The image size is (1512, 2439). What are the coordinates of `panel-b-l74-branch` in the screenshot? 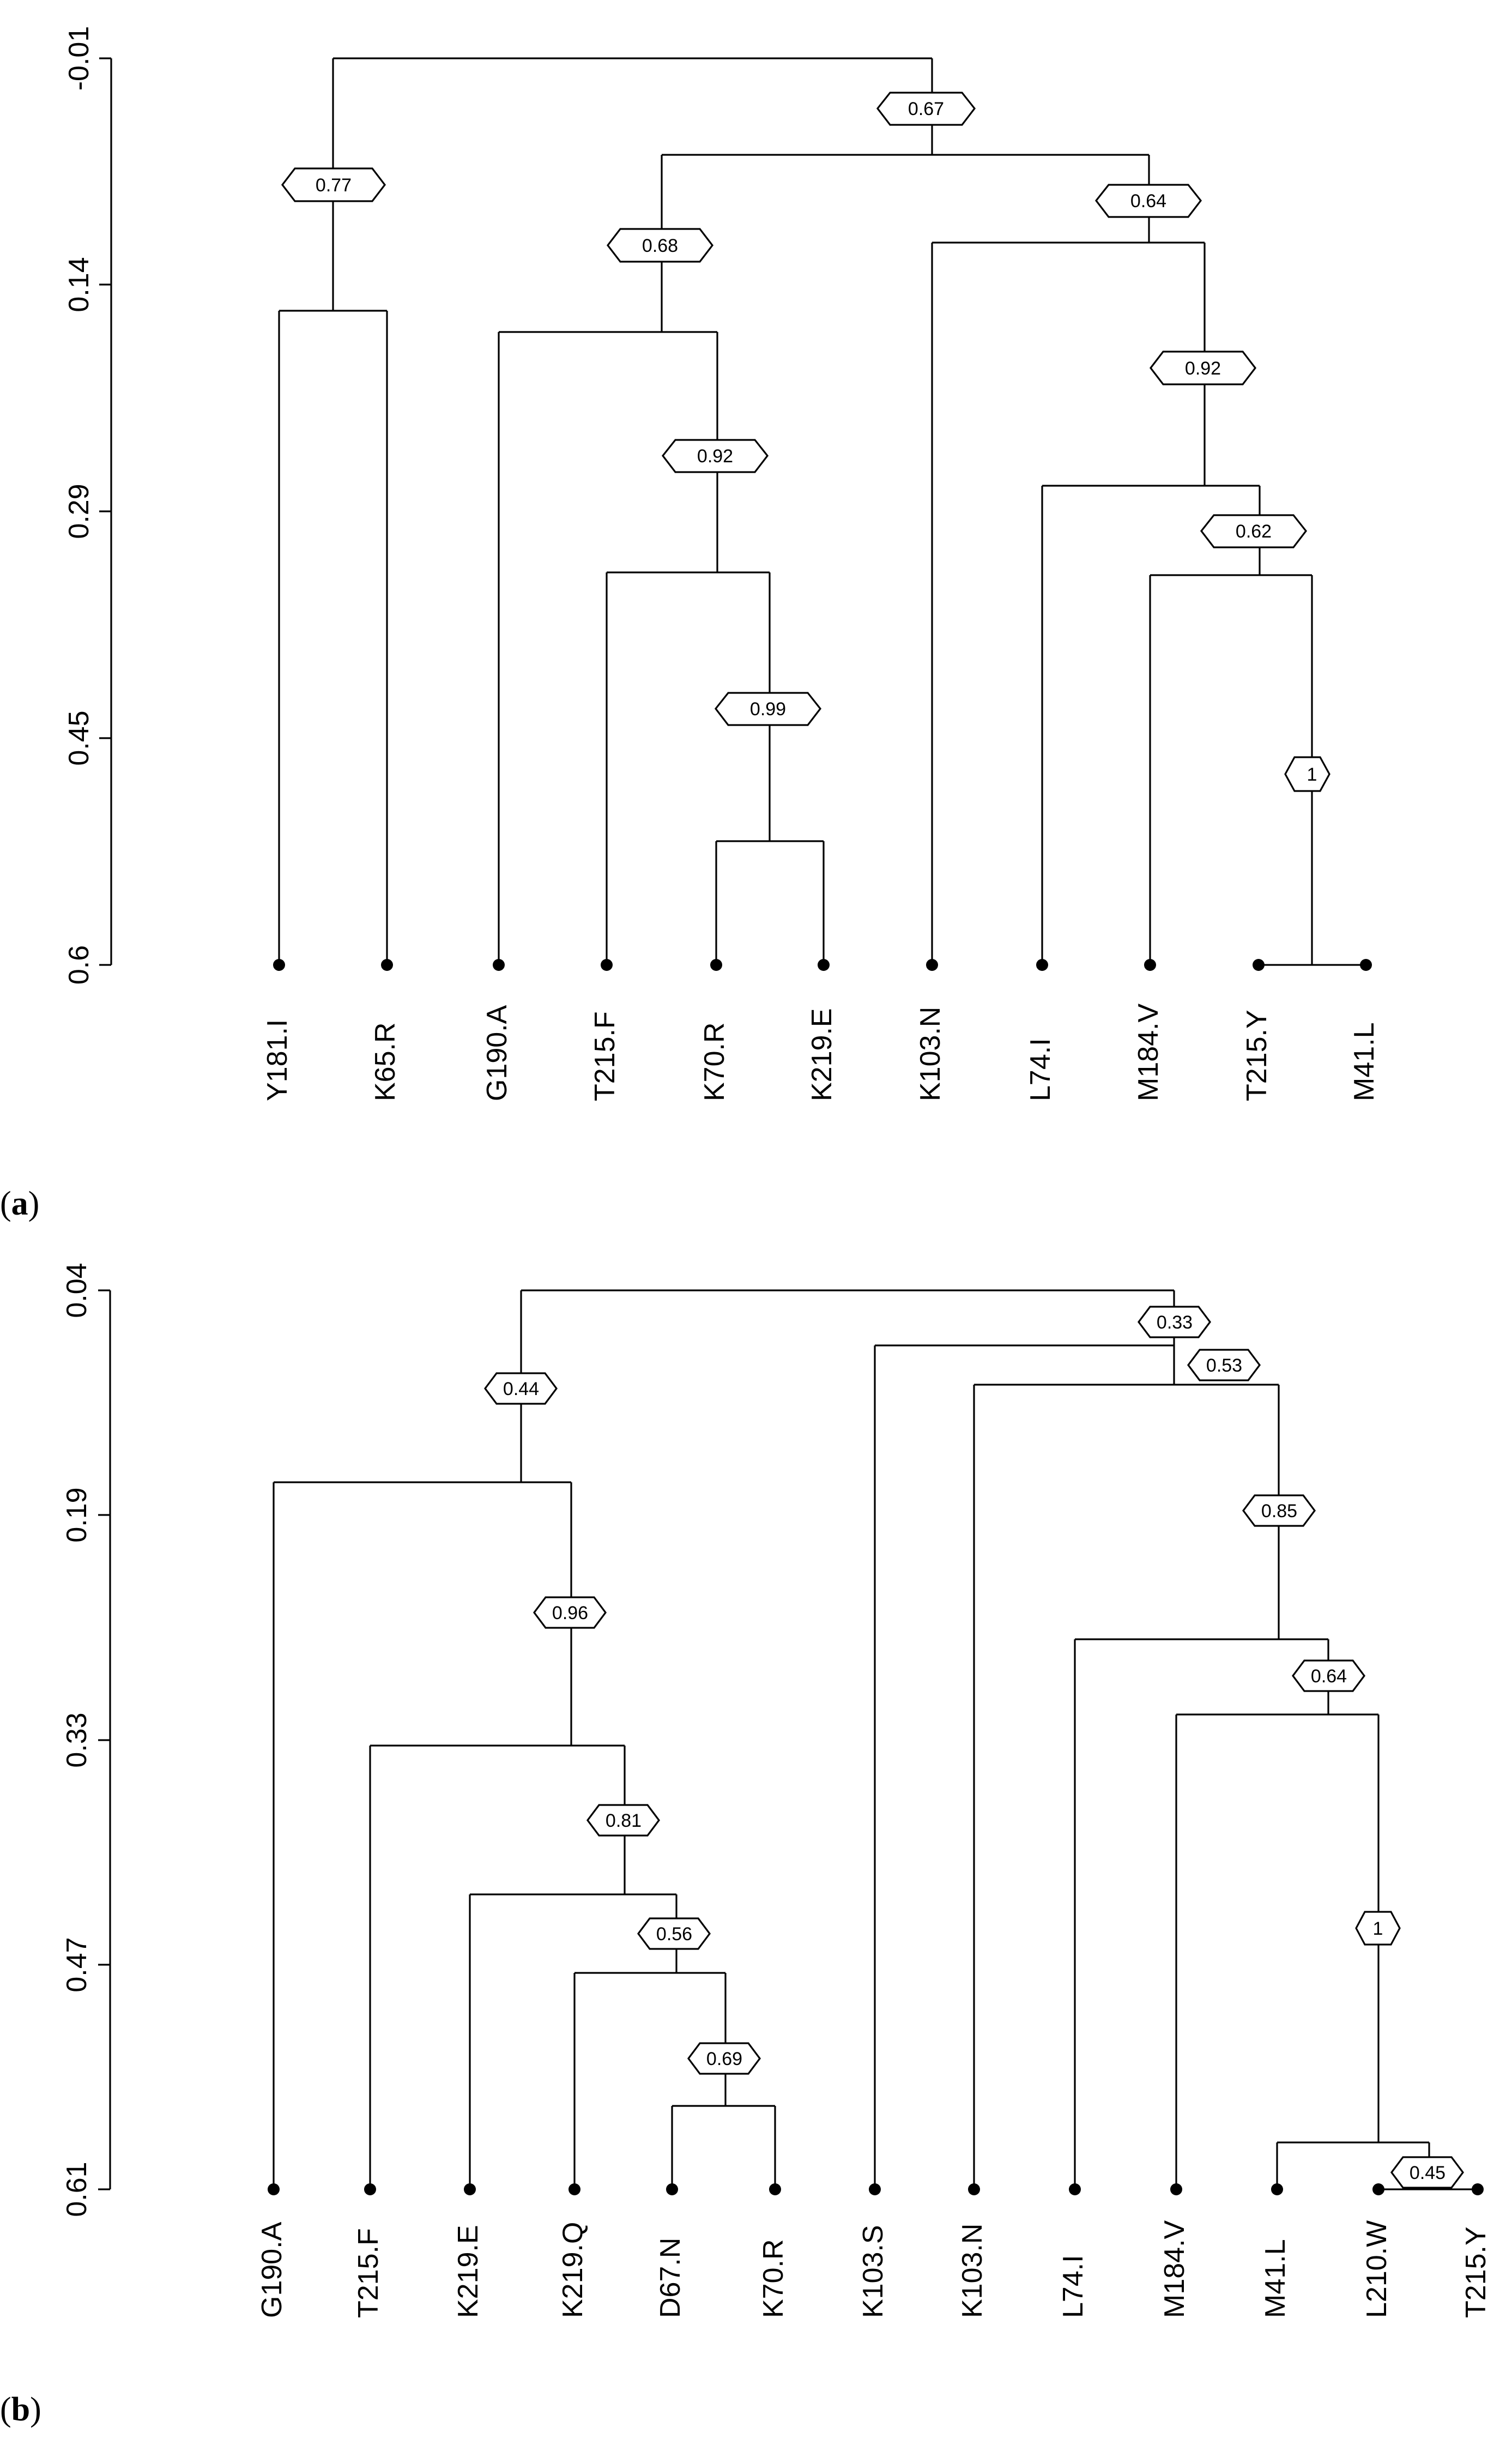 It's located at (1201, 1913).